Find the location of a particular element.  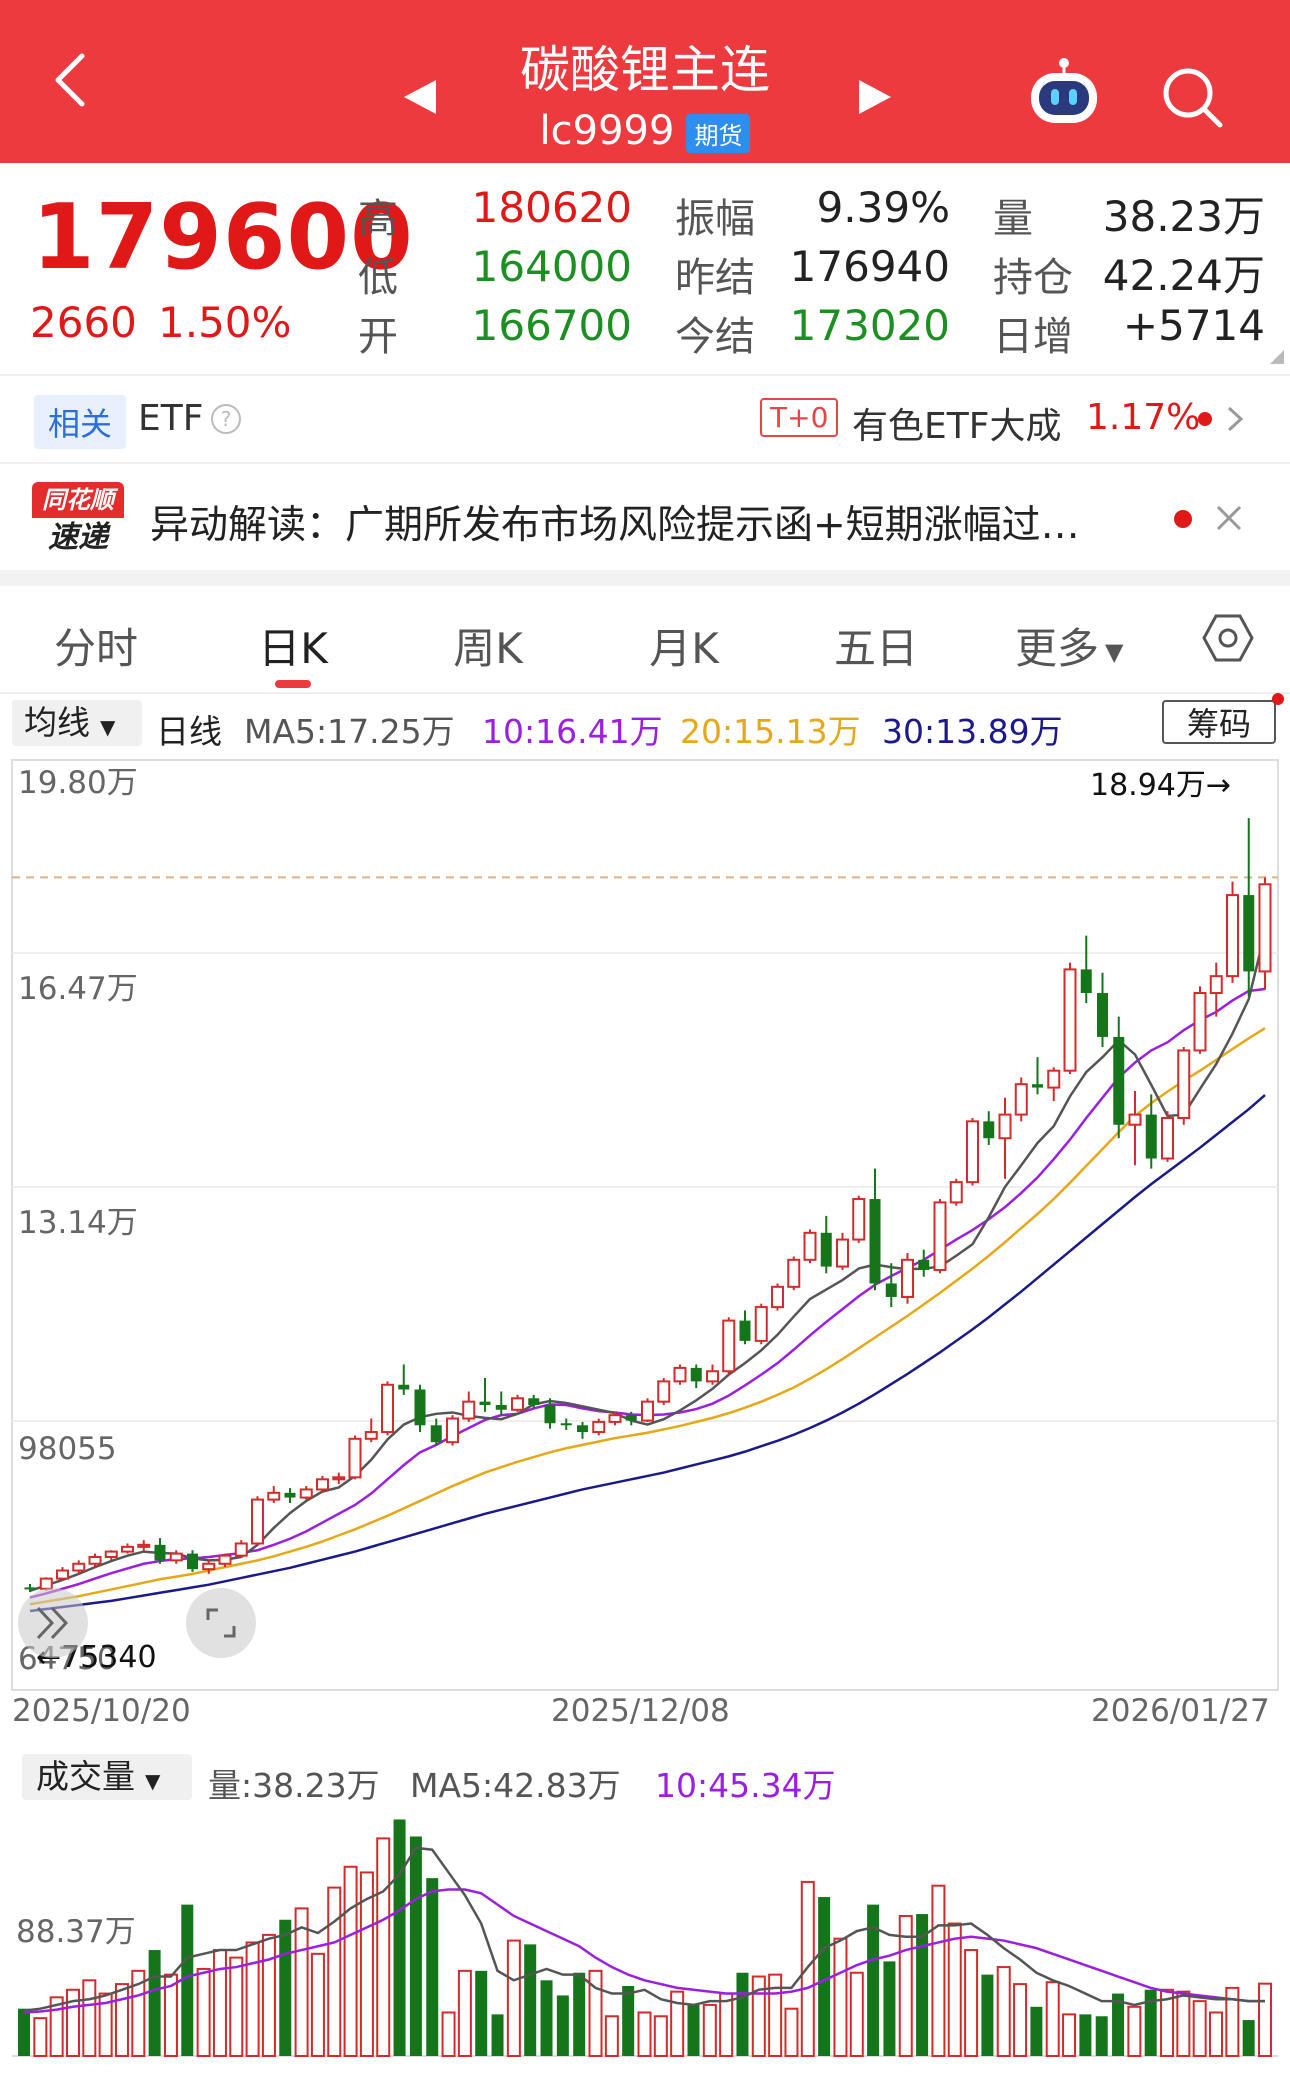

volume-chart is located at coordinates (645, 1941).